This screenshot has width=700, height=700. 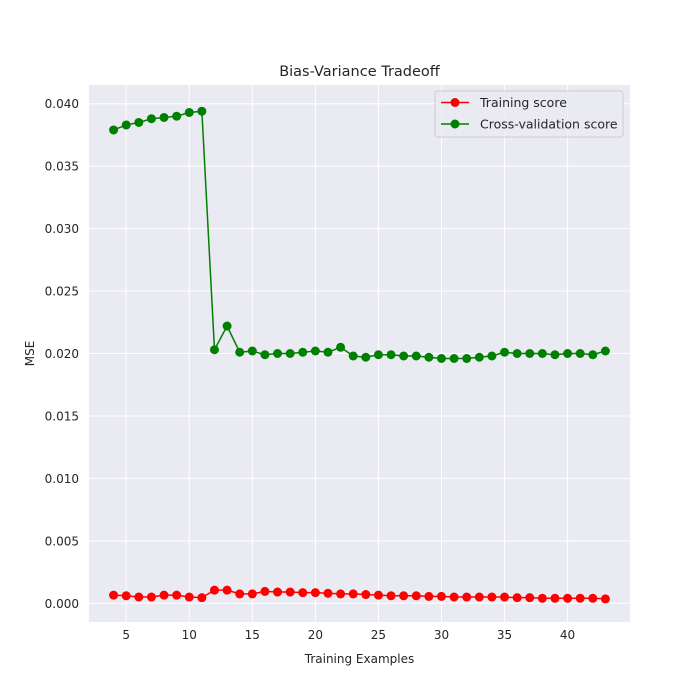 What do you see at coordinates (378, 635) in the screenshot?
I see `x-tick-label: 25` at bounding box center [378, 635].